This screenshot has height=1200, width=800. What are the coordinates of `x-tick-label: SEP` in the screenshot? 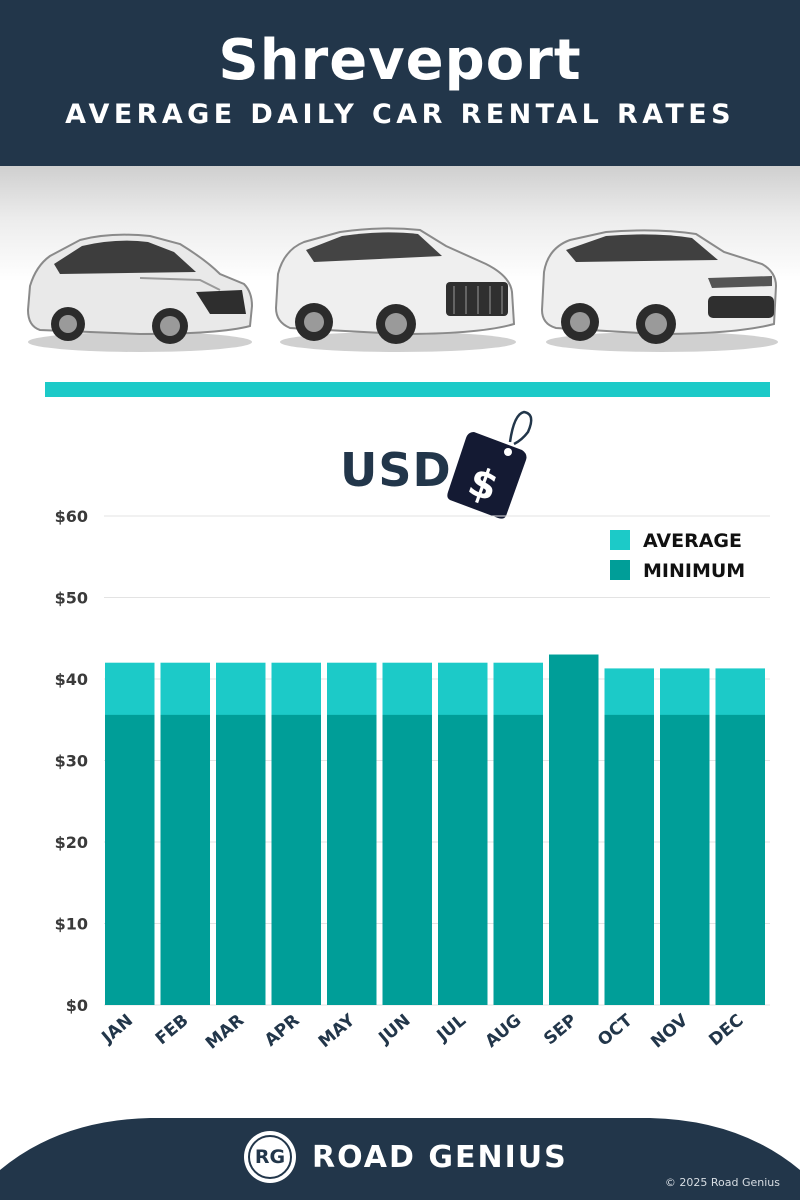 It's located at (560, 1030).